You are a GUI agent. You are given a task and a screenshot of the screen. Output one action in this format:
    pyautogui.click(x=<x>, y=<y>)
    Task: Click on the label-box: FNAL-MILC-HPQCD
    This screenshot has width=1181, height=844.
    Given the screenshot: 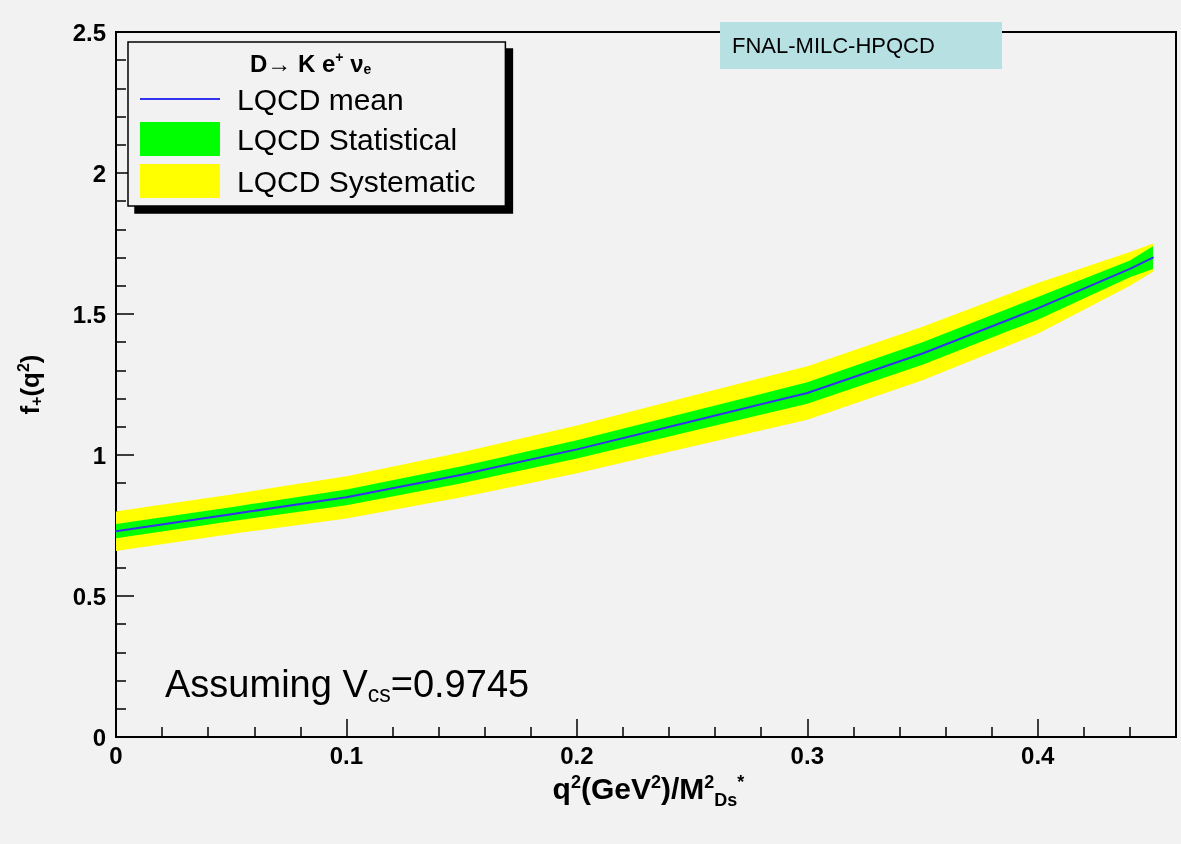 What is the action you would take?
    pyautogui.click(x=861, y=45)
    